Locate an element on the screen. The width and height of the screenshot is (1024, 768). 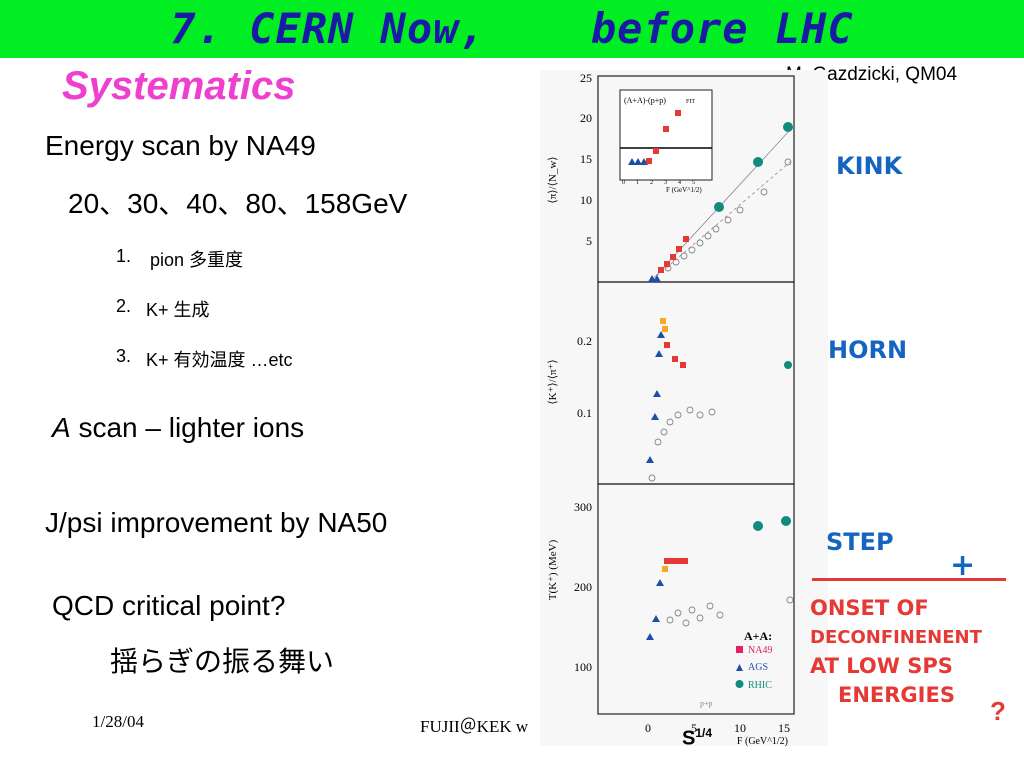
a-scan-italic: A is located at coordinates (61, 427).